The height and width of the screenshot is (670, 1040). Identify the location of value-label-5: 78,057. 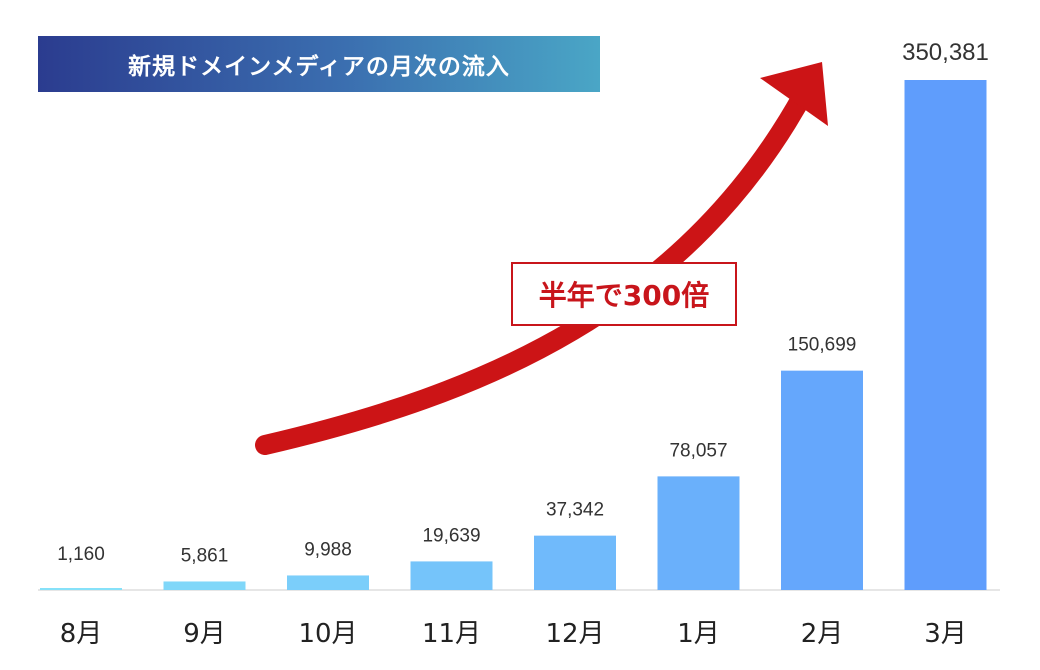
(698, 450).